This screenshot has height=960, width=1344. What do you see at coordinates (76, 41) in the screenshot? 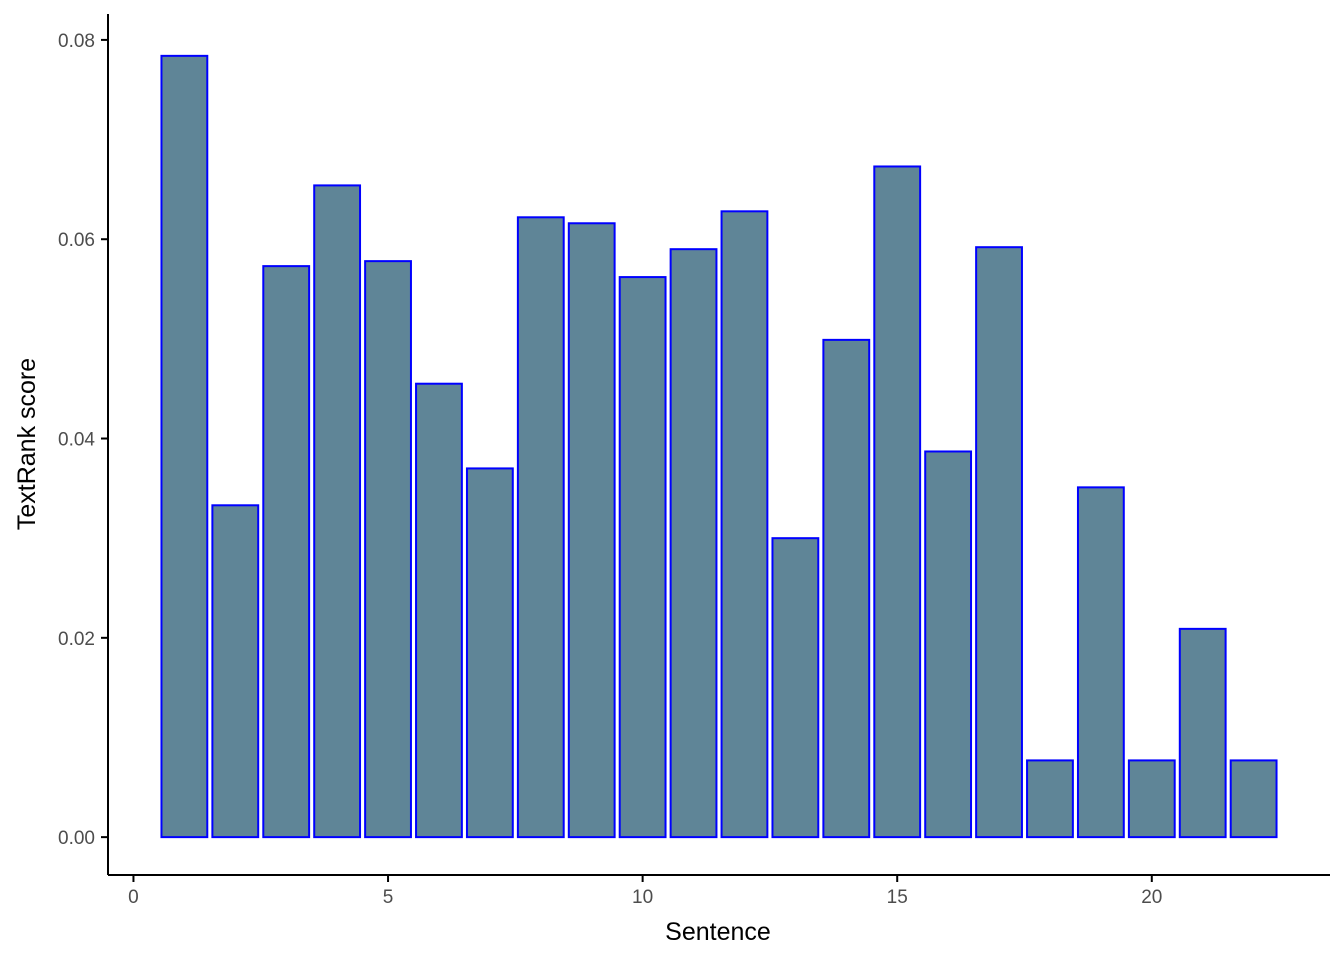
I see `y-tick-label: 0.08` at bounding box center [76, 41].